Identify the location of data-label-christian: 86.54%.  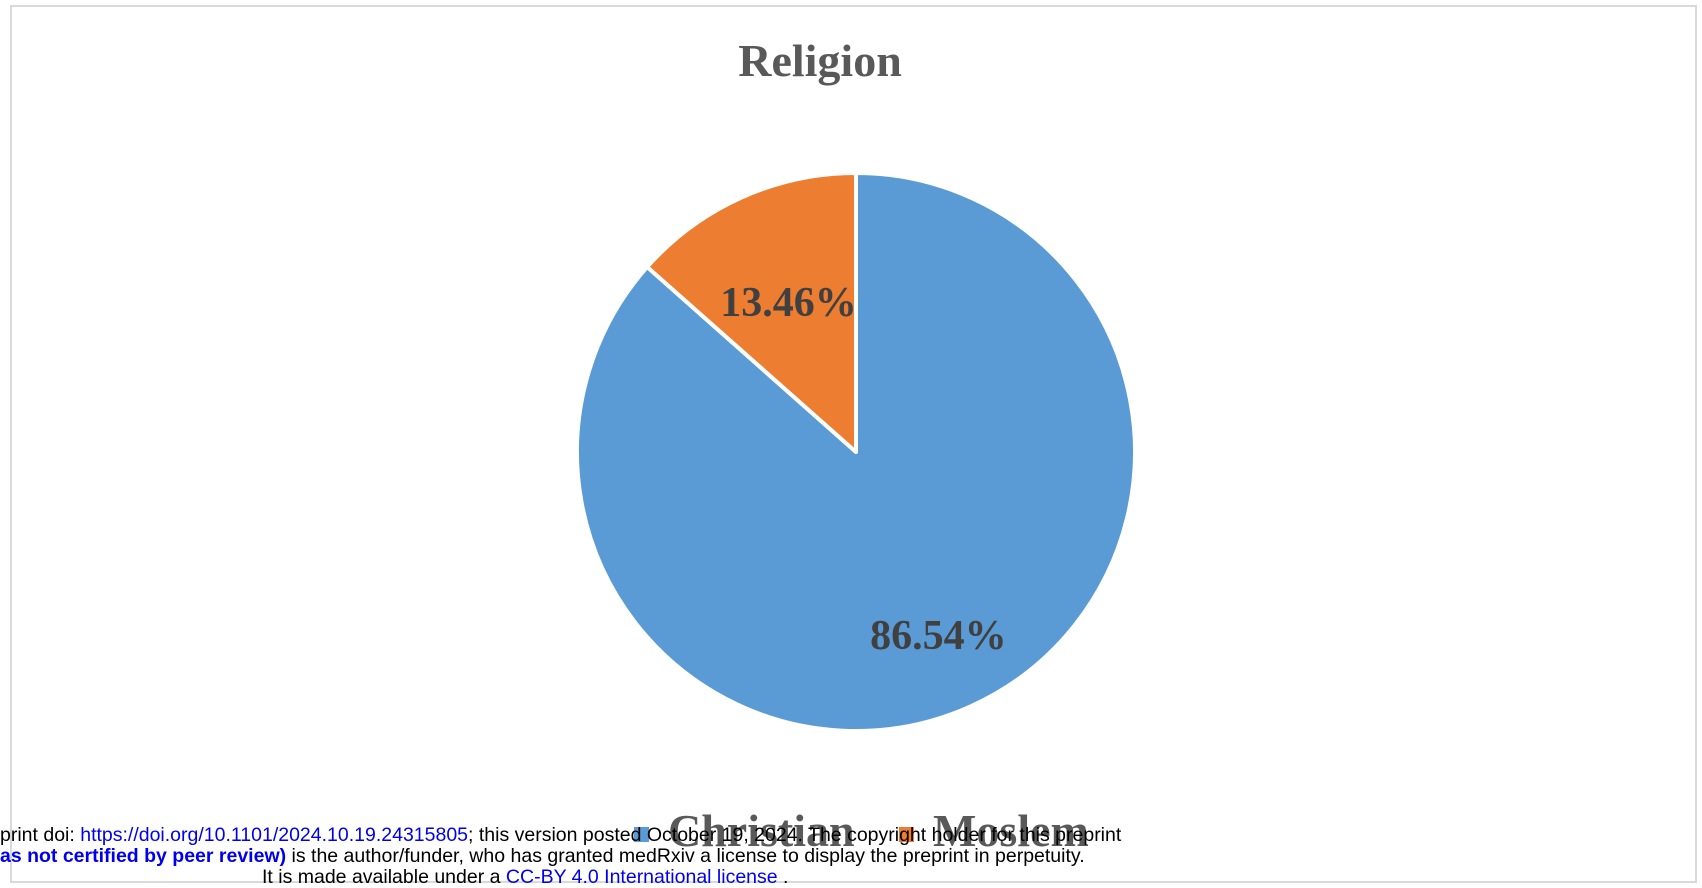
(938, 636).